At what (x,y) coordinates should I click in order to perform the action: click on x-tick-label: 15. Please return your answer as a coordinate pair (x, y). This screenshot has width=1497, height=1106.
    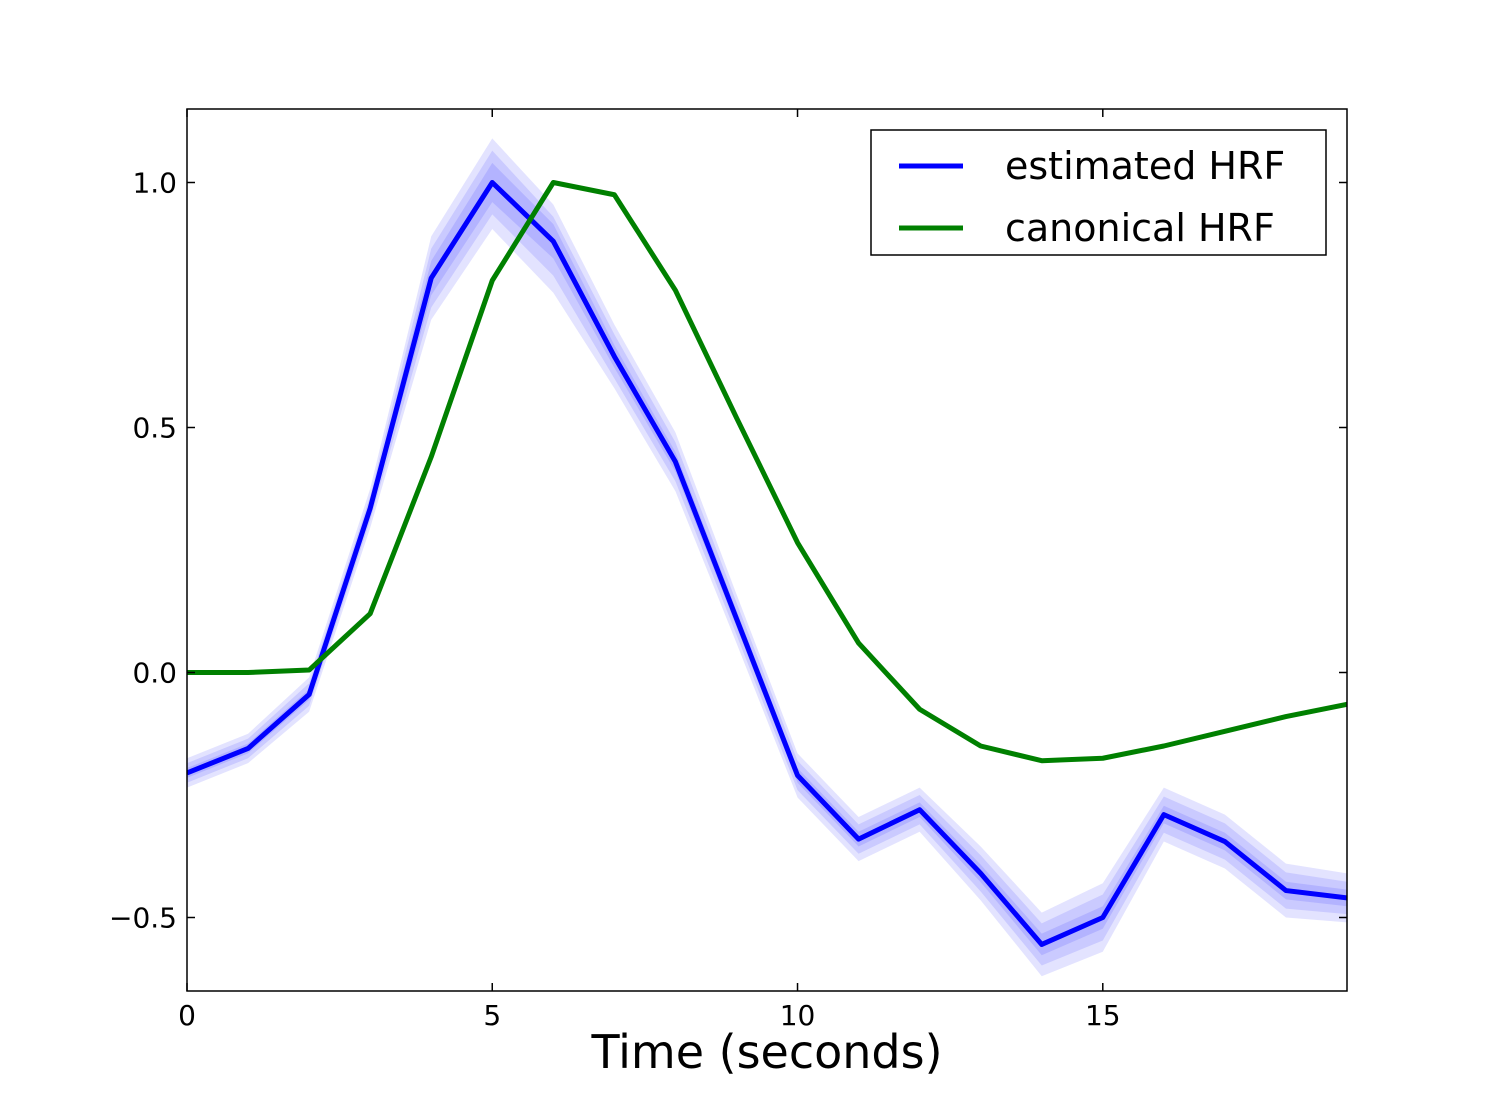
    Looking at the image, I should click on (1103, 1015).